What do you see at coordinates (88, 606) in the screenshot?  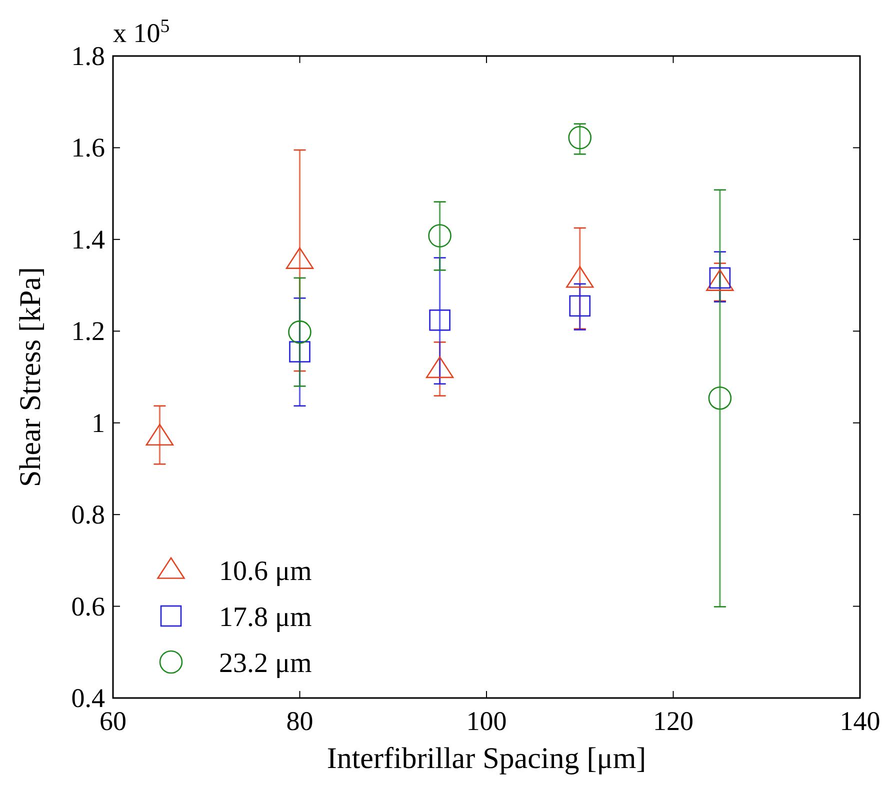 I see `y-tick-label: 0.6` at bounding box center [88, 606].